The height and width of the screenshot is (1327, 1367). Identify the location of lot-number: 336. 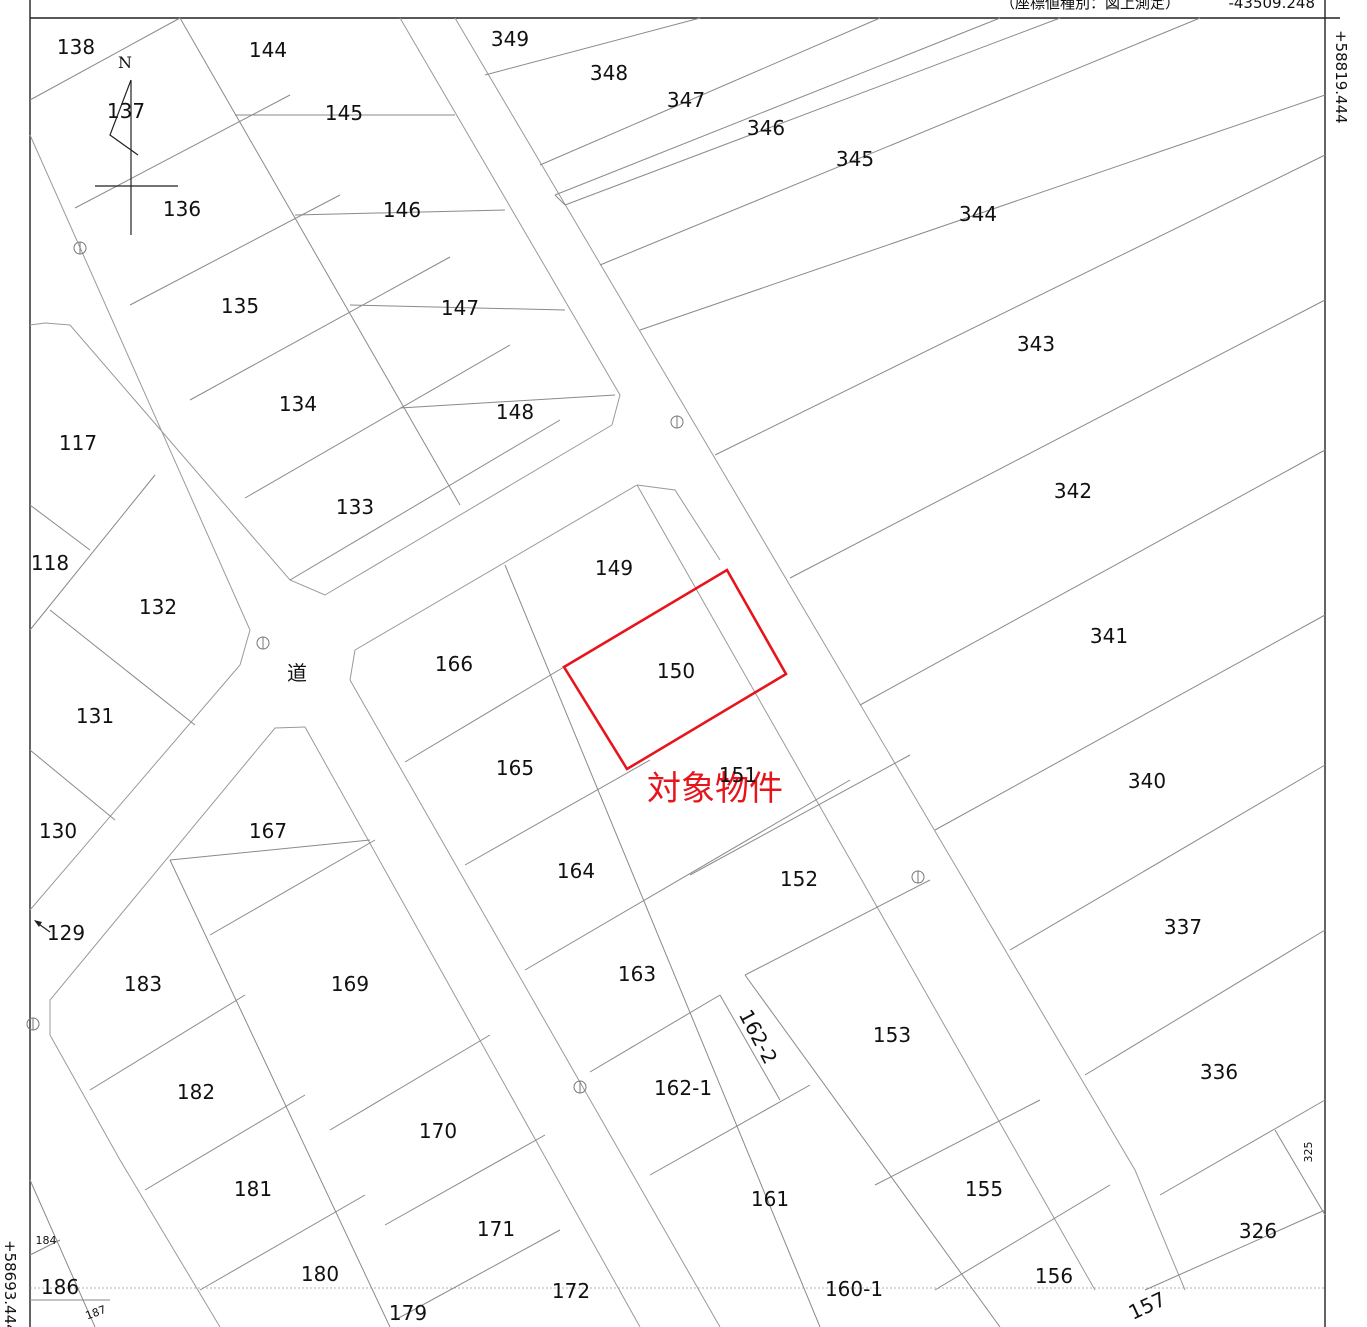
(1219, 1072).